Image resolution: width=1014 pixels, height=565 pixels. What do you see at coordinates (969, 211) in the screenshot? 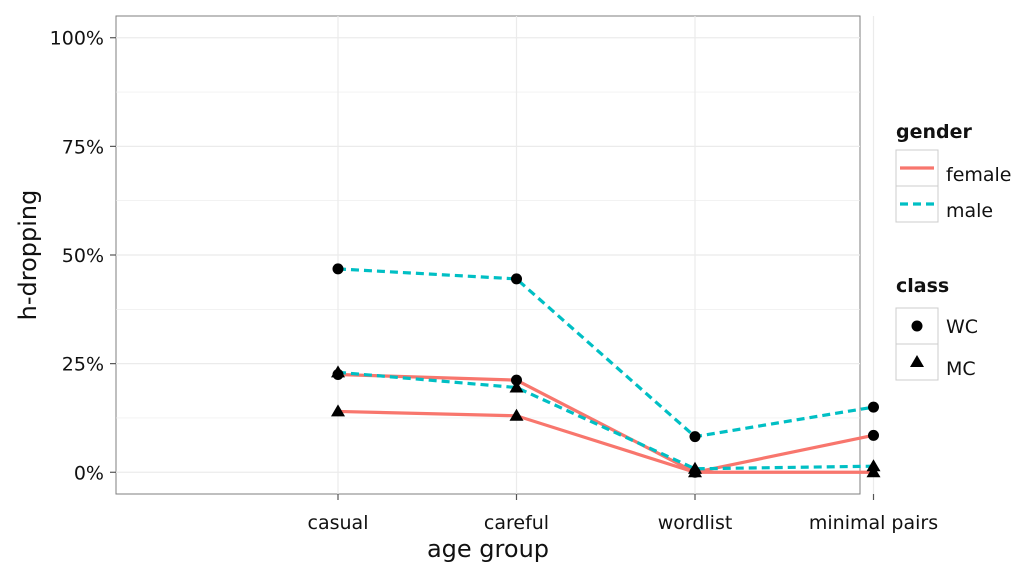
I see `legend-male-label: male` at bounding box center [969, 211].